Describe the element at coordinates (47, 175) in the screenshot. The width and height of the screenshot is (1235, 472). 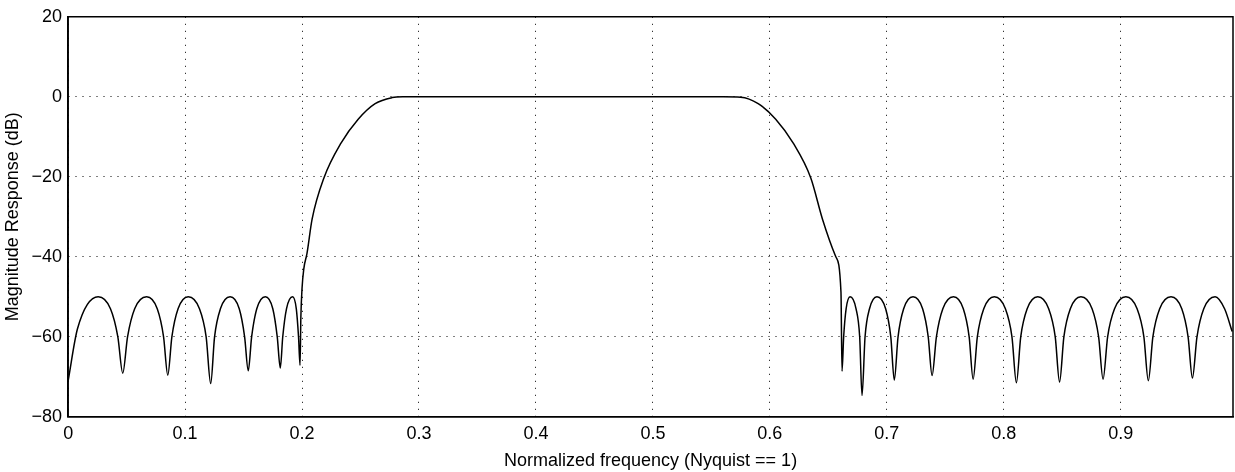
I see `y-tick-label: −20` at that location.